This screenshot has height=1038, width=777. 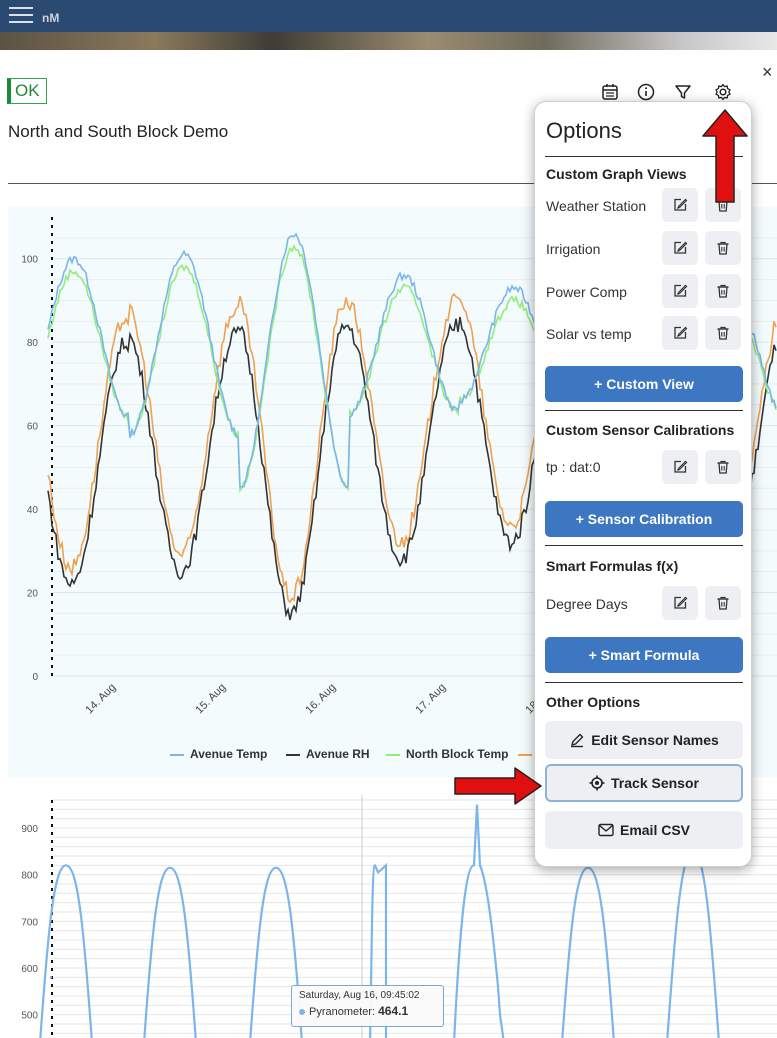 I want to click on tooltip-series: Pyranometer, so click(x=340, y=1012).